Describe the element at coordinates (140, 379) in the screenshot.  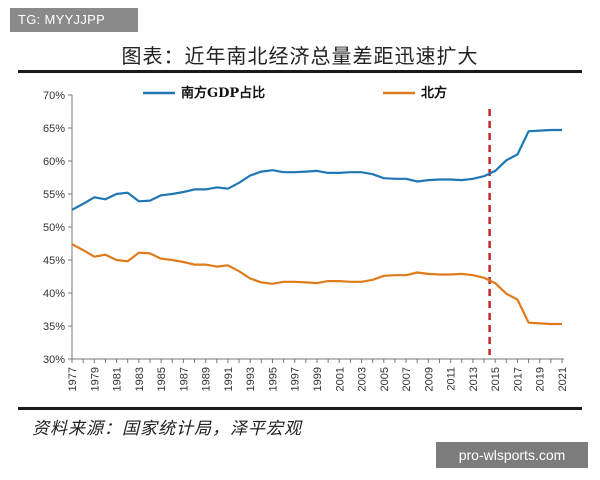
I see `x-tick-label: 1983` at that location.